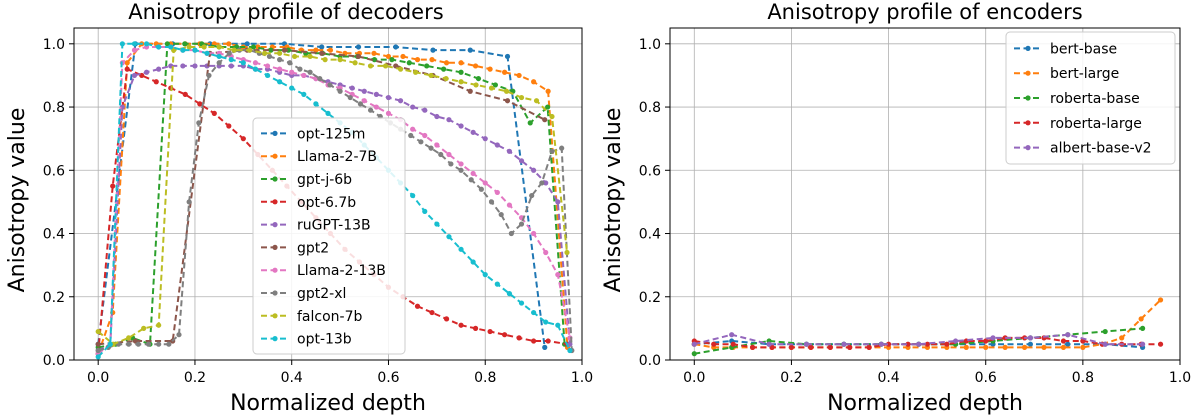 This screenshot has height=420, width=1199. What do you see at coordinates (334, 226) in the screenshot?
I see `legend-label: ruGPT-13B` at bounding box center [334, 226].